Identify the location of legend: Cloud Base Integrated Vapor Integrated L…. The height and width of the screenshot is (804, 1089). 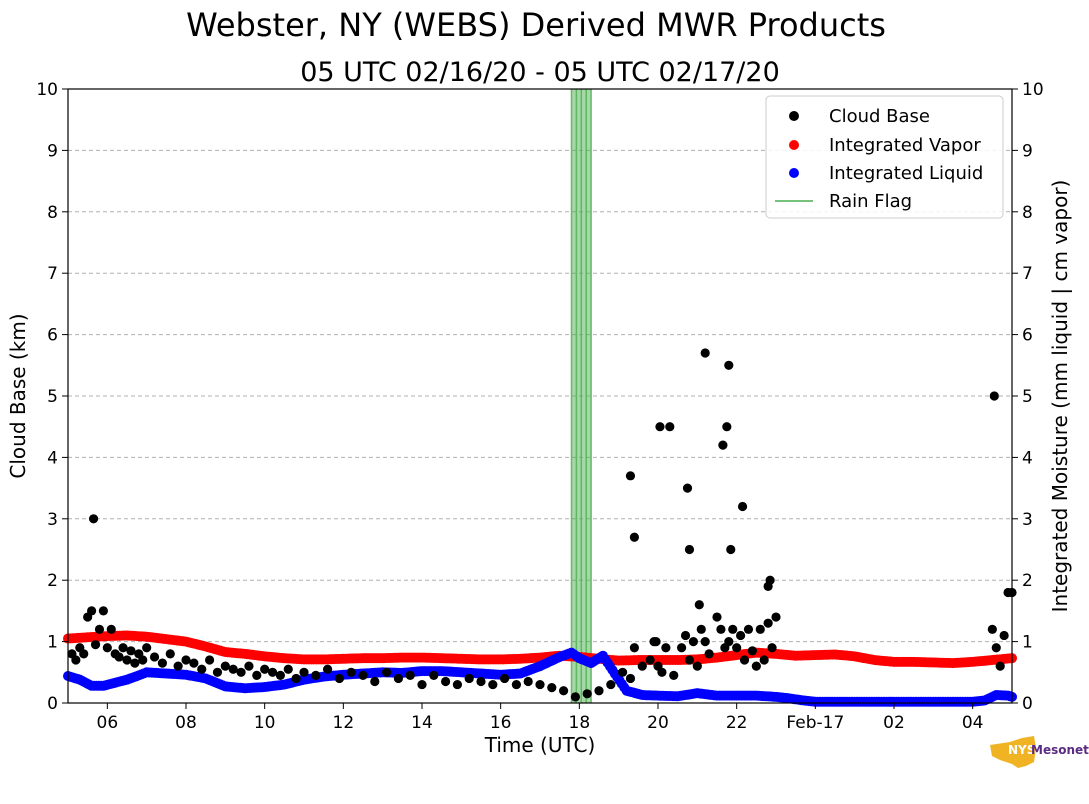
(884, 157).